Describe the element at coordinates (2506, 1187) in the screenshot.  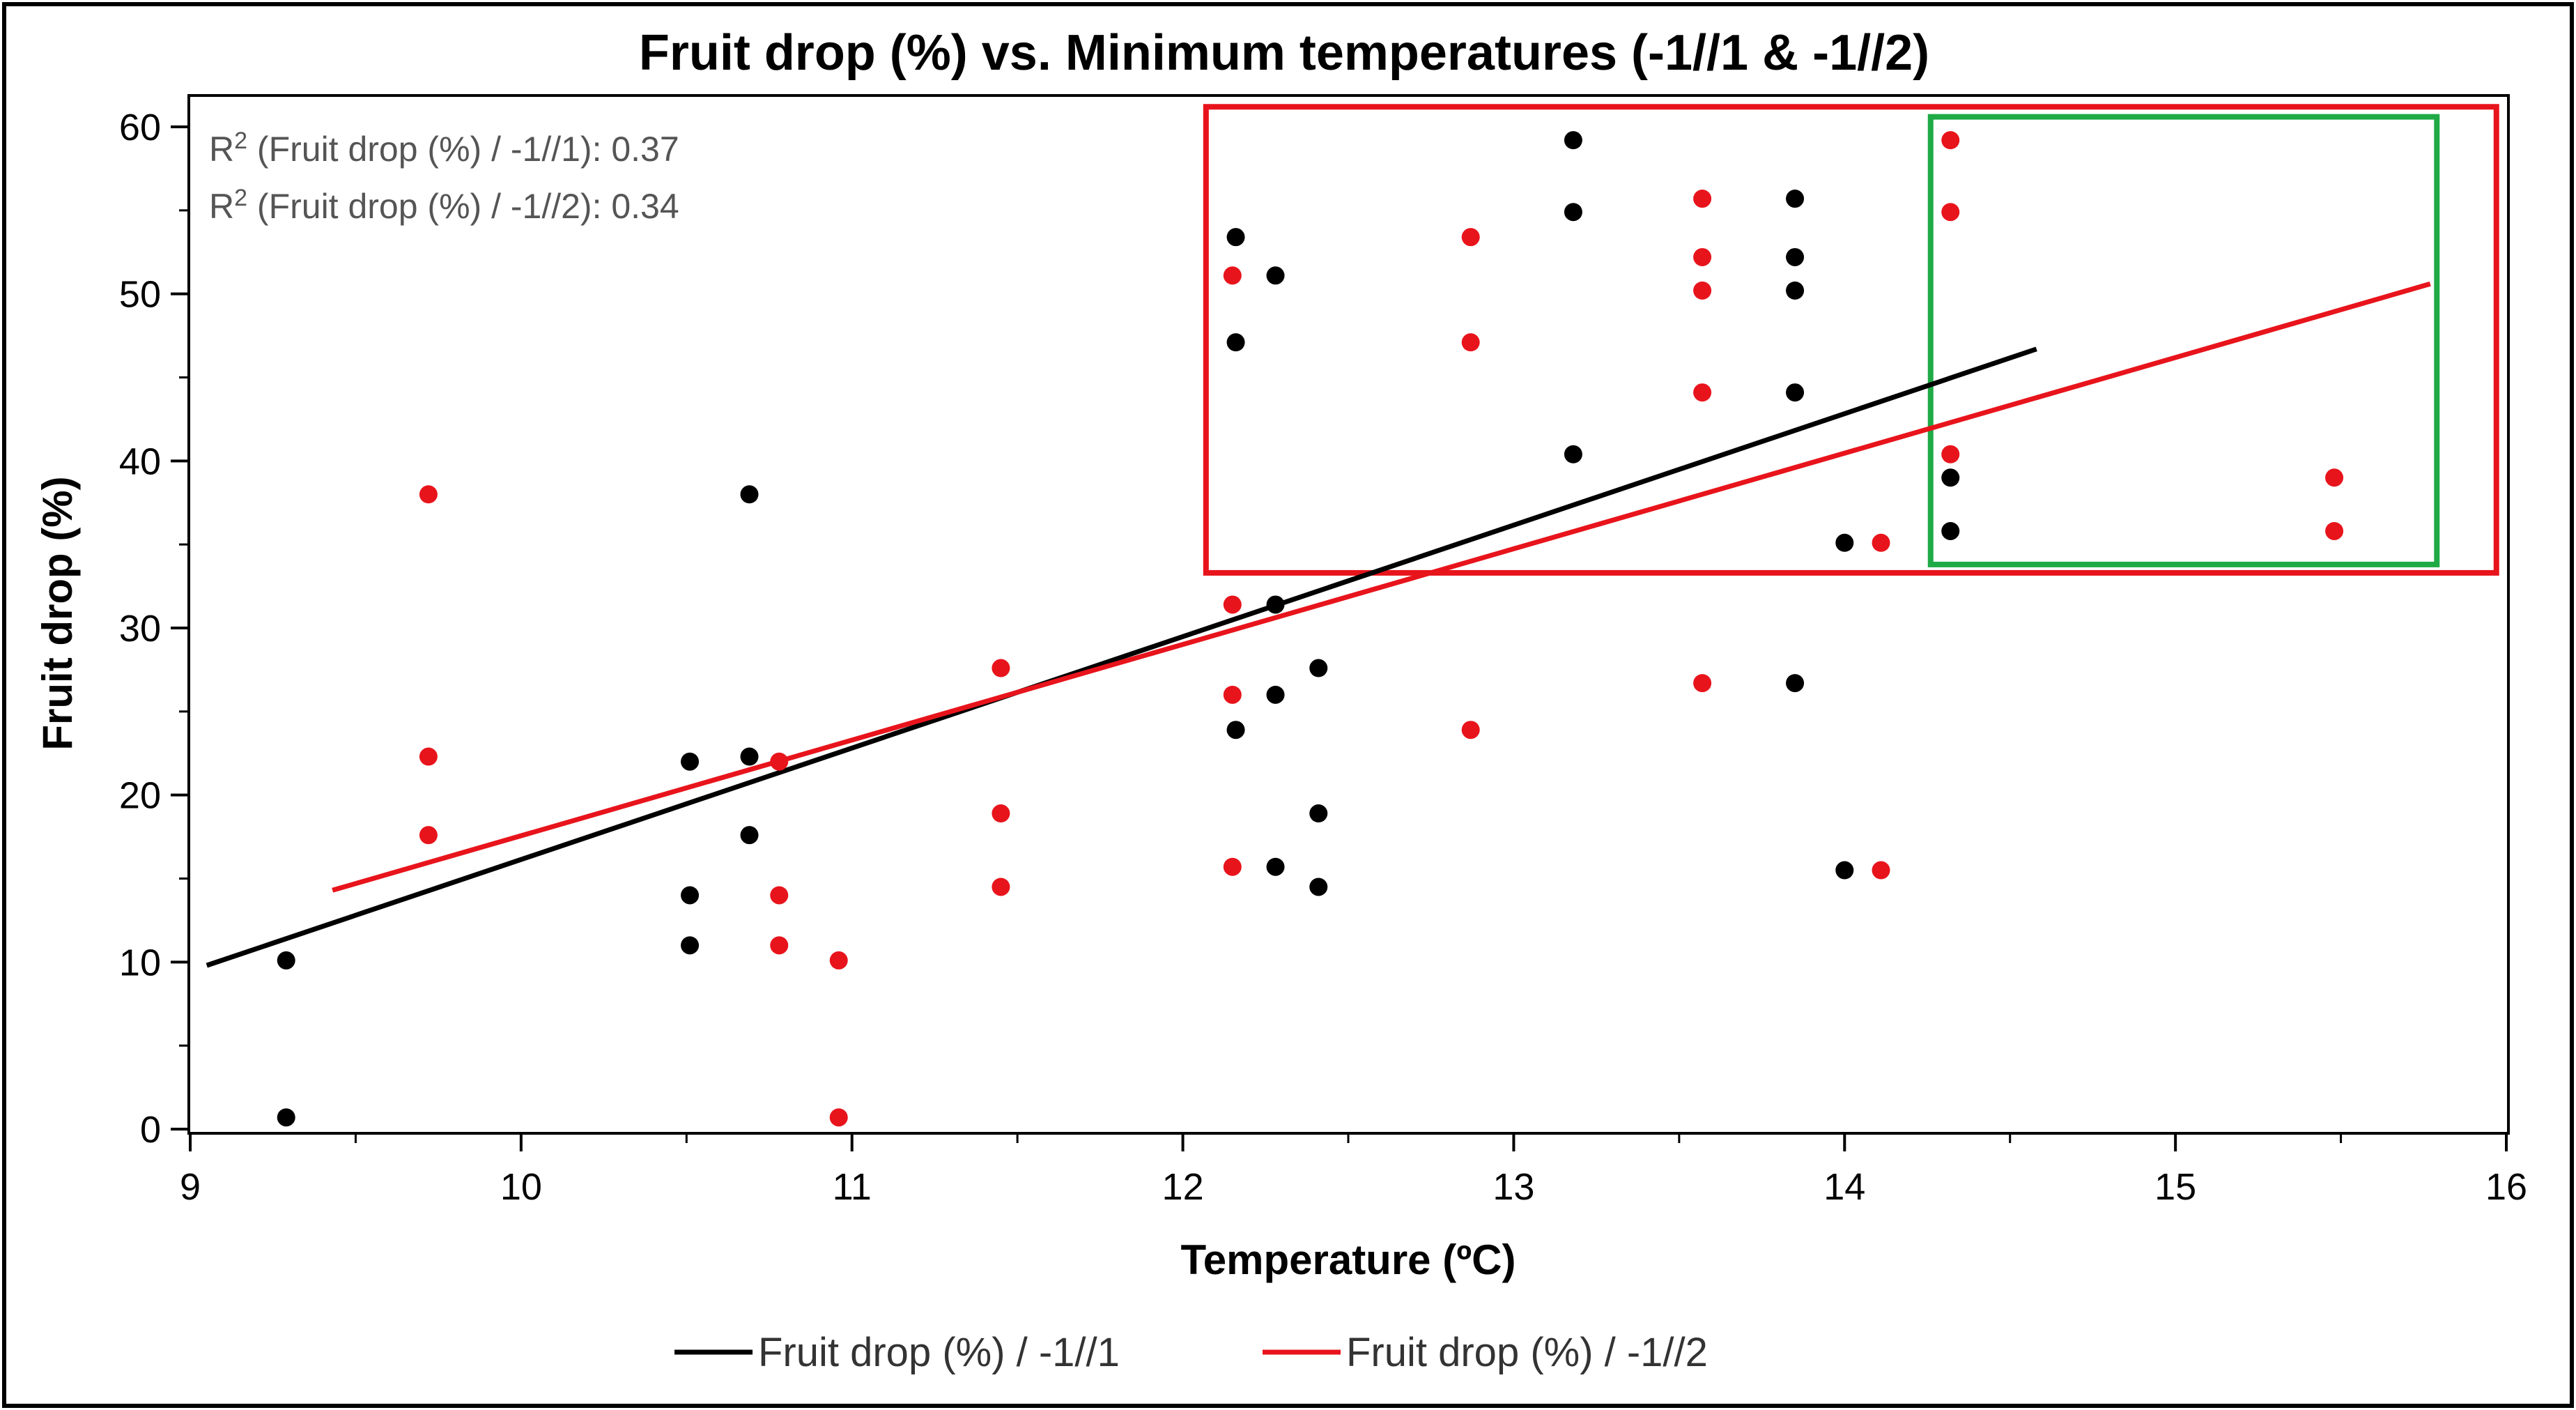
I see `x-tick-label: 16` at that location.